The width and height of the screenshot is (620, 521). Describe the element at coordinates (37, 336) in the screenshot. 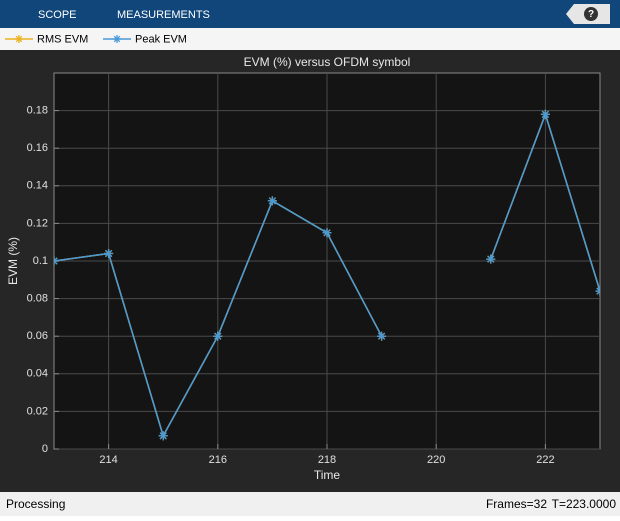

I see `y-tick-label: 0.06` at that location.